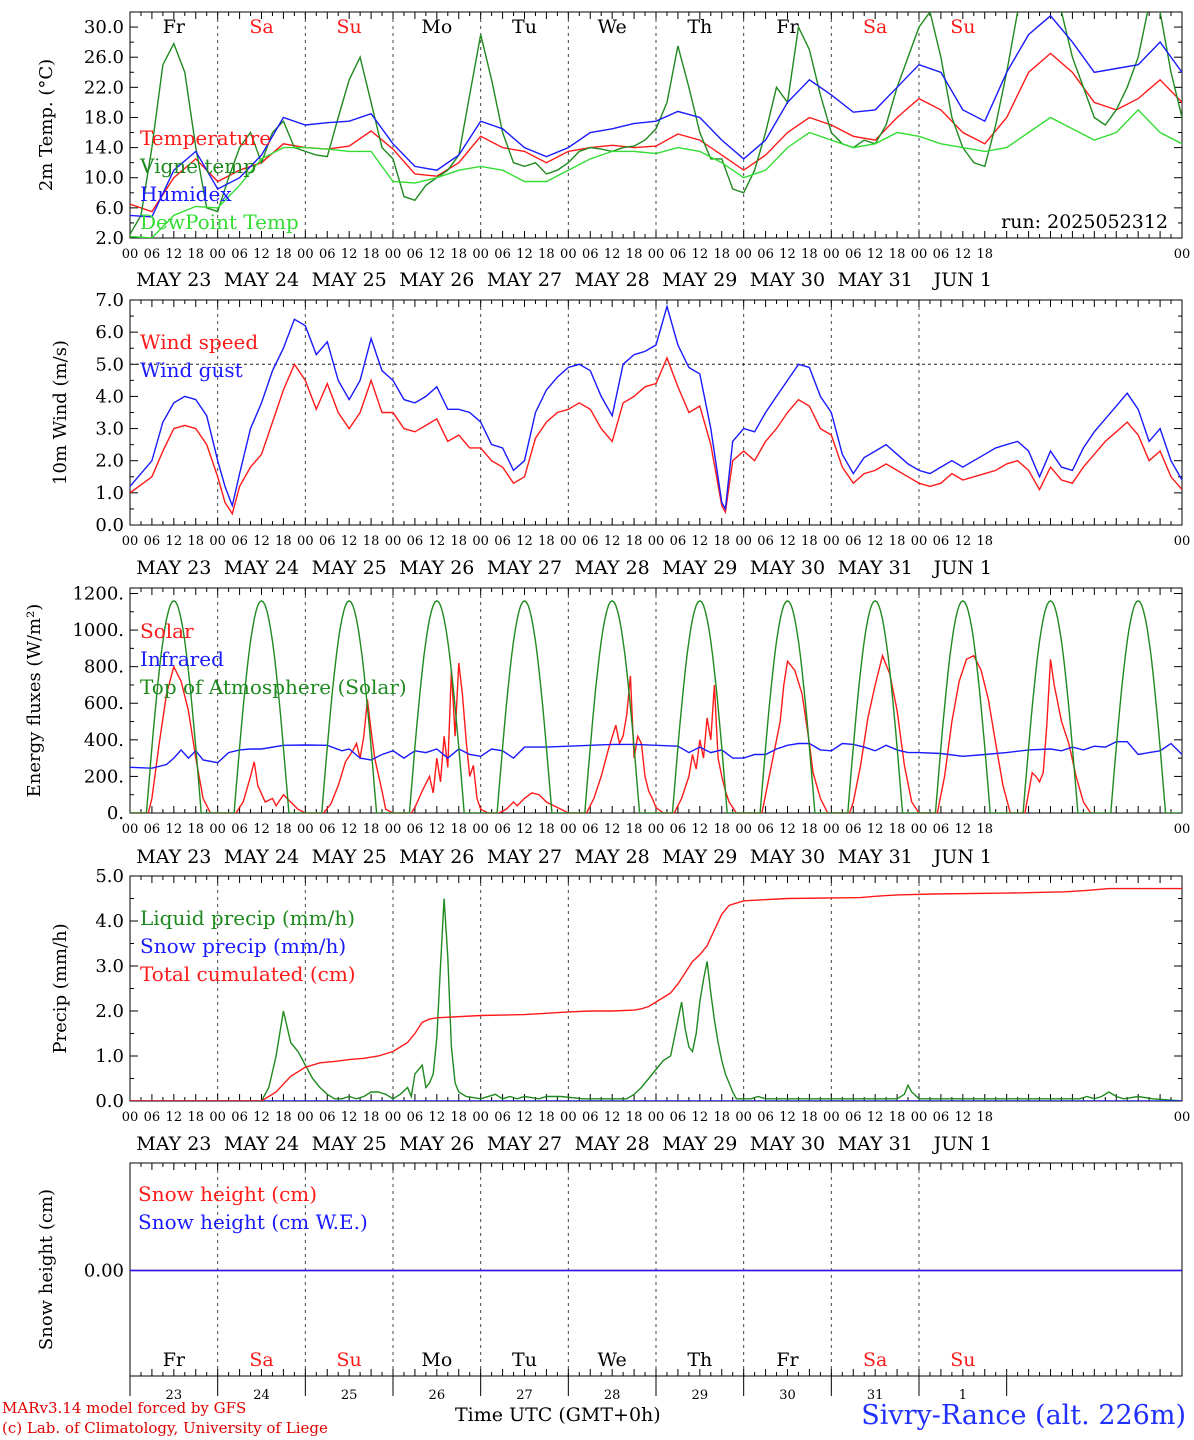 The height and width of the screenshot is (1440, 1194). What do you see at coordinates (104, 117) in the screenshot?
I see `y-tick-label: 18.0` at bounding box center [104, 117].